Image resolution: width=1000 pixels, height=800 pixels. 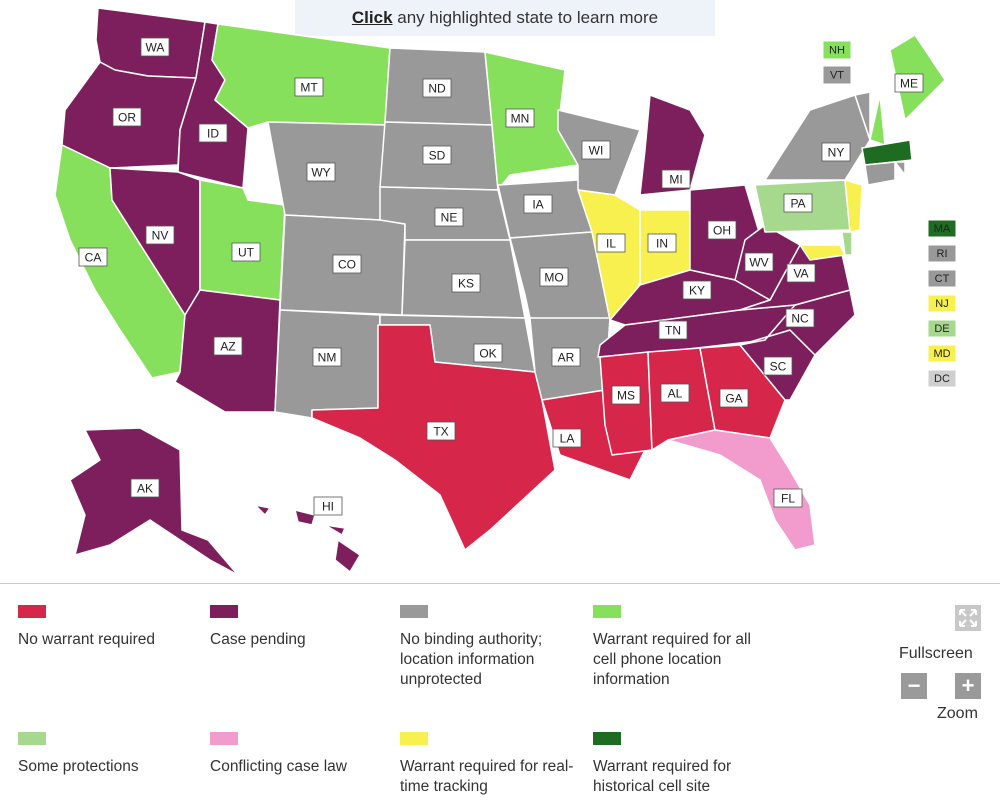 What do you see at coordinates (307, 538) in the screenshot?
I see `state-hi` at bounding box center [307, 538].